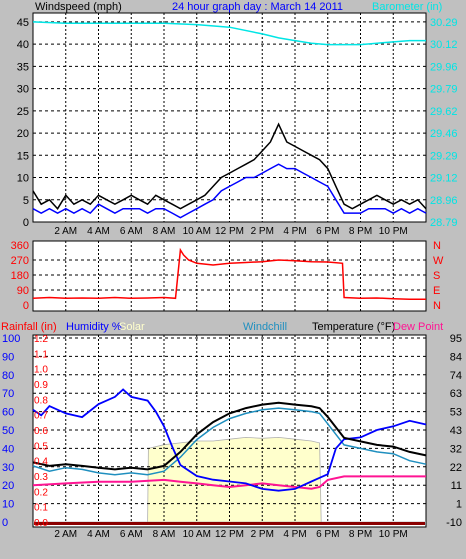 The width and height of the screenshot is (466, 559). What do you see at coordinates (257, 7) in the screenshot?
I see `chart-title: 24 hour graph day : March 14 2011` at bounding box center [257, 7].